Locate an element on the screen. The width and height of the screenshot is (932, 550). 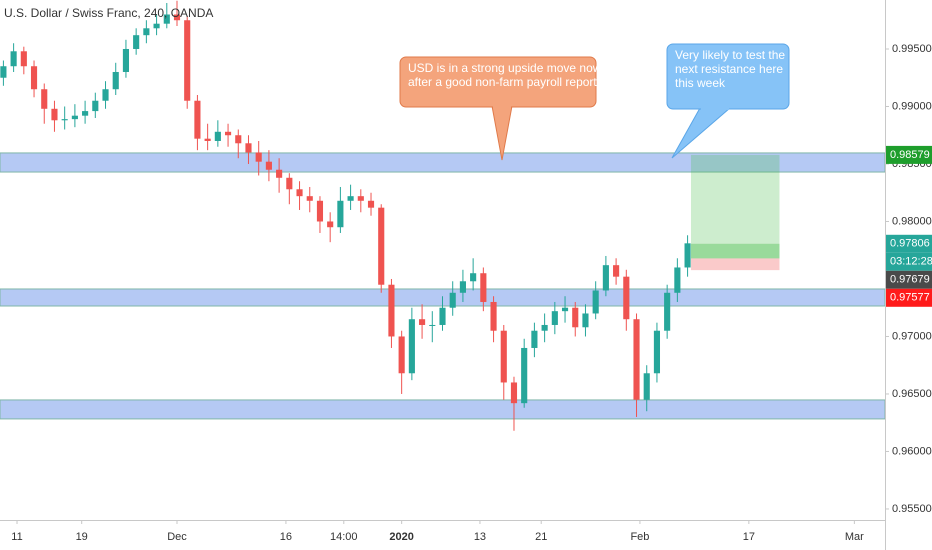
countdown-tag-label: 03:12:28 is located at coordinates (911, 262).